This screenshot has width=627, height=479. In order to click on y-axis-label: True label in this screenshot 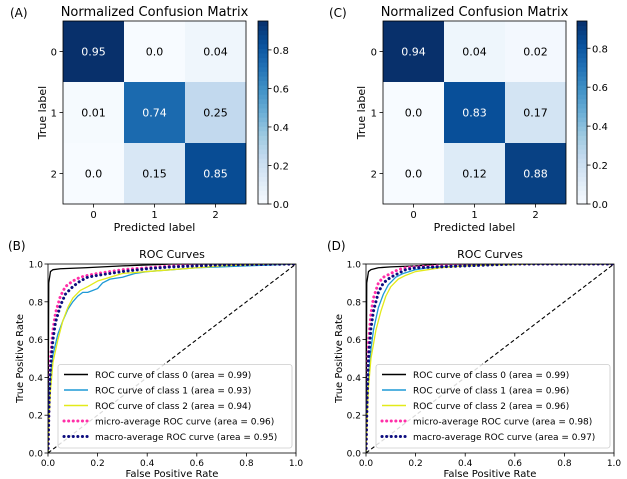, I will do `click(42, 113)`.